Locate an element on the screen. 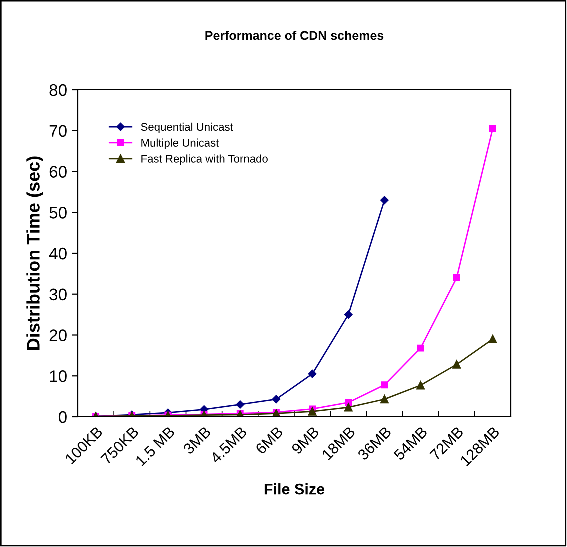 Image resolution: width=567 pixels, height=547 pixels. chart-title: Performance of CDN schemes is located at coordinates (295, 35).